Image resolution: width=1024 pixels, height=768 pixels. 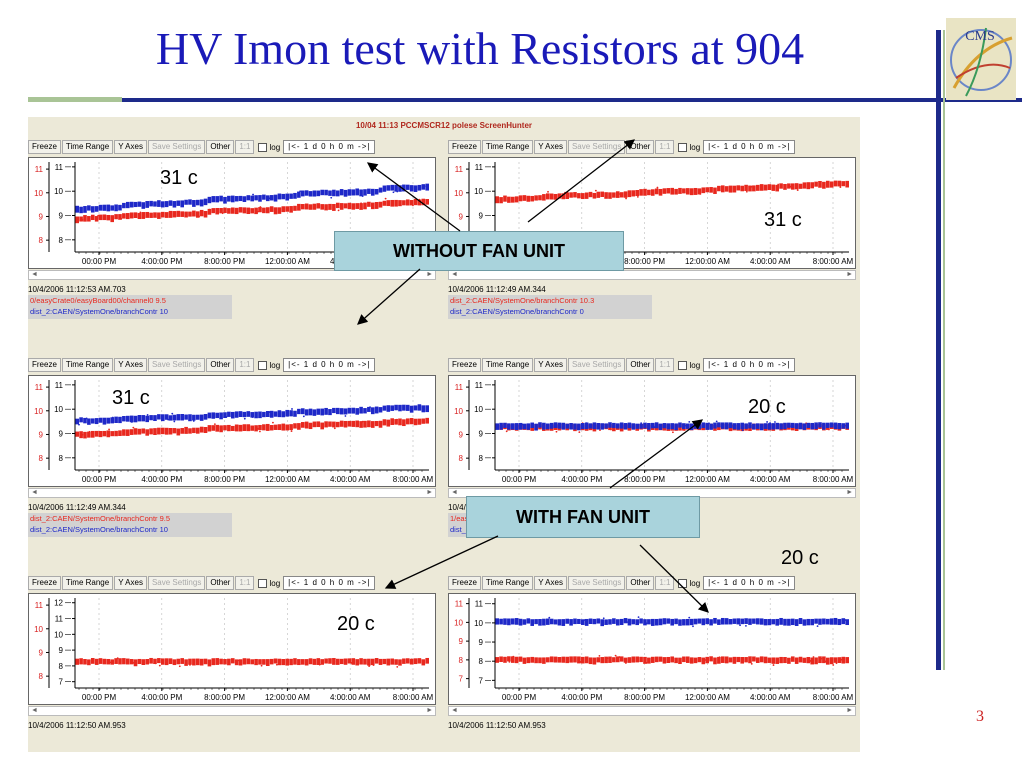 I want to click on temp-label-1: 31 c, so click(x=179, y=178).